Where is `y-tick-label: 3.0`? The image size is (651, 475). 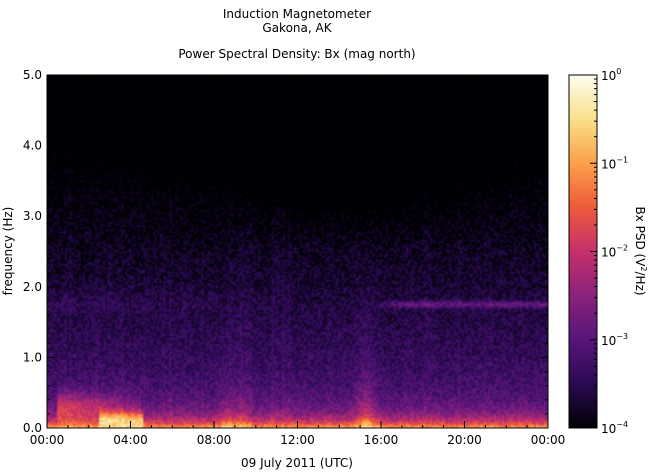 y-tick-label: 3.0 is located at coordinates (32, 216).